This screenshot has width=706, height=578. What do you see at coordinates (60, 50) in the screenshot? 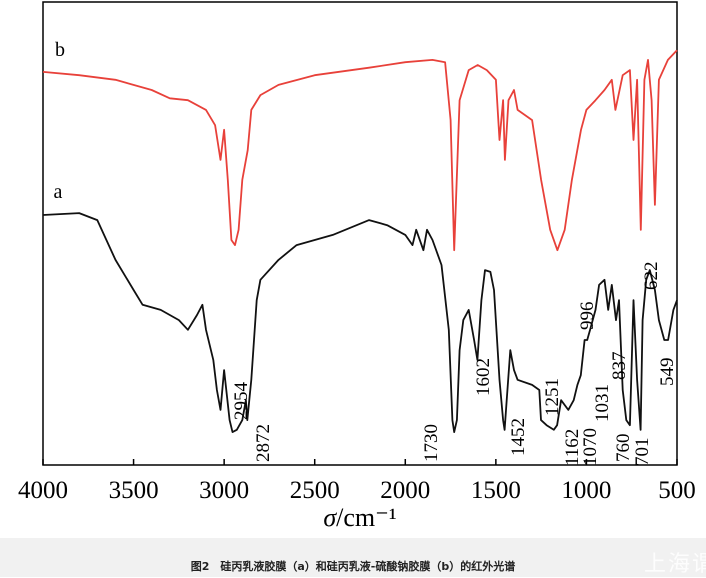
I see `series-label-b: b` at bounding box center [60, 50].